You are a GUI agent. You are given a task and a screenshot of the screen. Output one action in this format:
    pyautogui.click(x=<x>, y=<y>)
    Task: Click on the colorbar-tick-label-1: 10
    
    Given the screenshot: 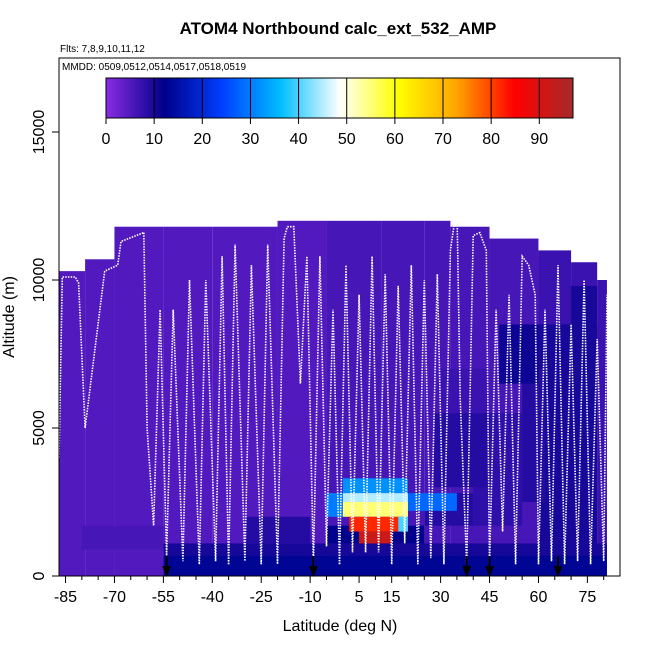 What is the action you would take?
    pyautogui.click(x=154, y=139)
    